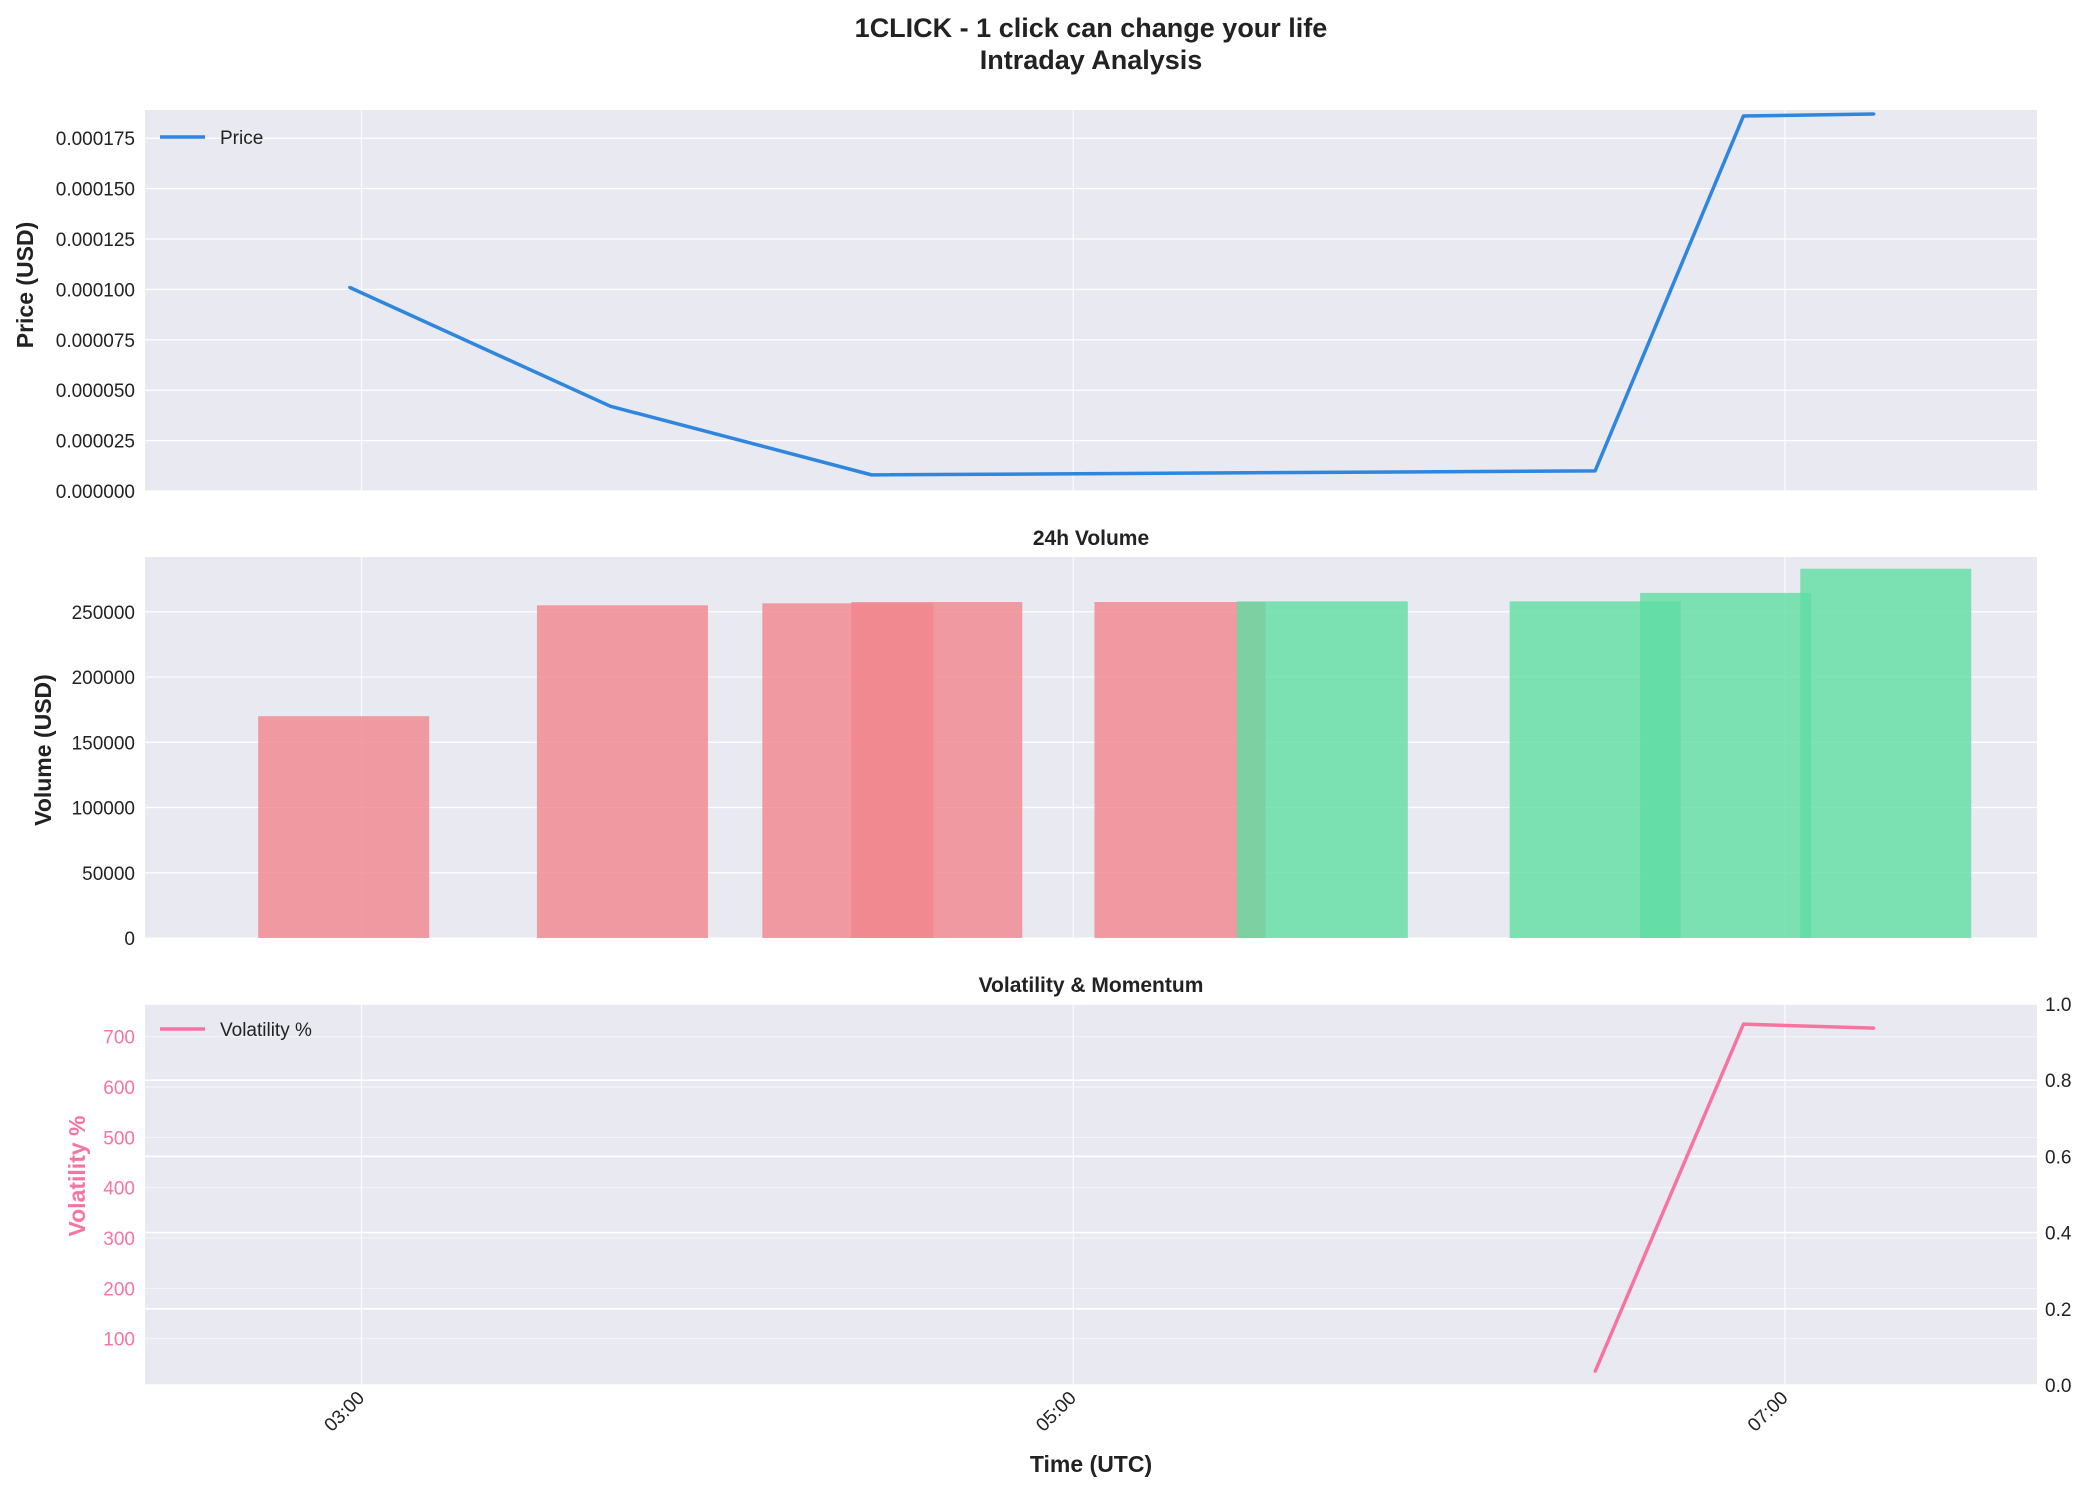 Image resolution: width=2087 pixels, height=1490 pixels. Describe the element at coordinates (241, 138) in the screenshot. I see `legend-price-label: Price` at that location.